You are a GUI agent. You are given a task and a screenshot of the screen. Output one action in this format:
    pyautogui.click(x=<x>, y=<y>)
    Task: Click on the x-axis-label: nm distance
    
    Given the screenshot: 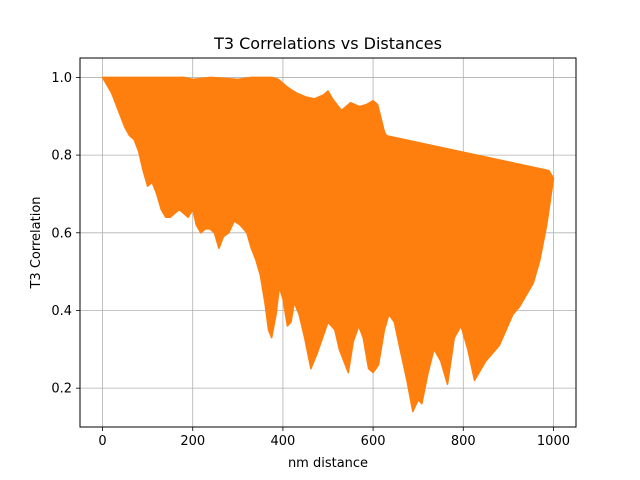 What is the action you would take?
    pyautogui.click(x=328, y=463)
    